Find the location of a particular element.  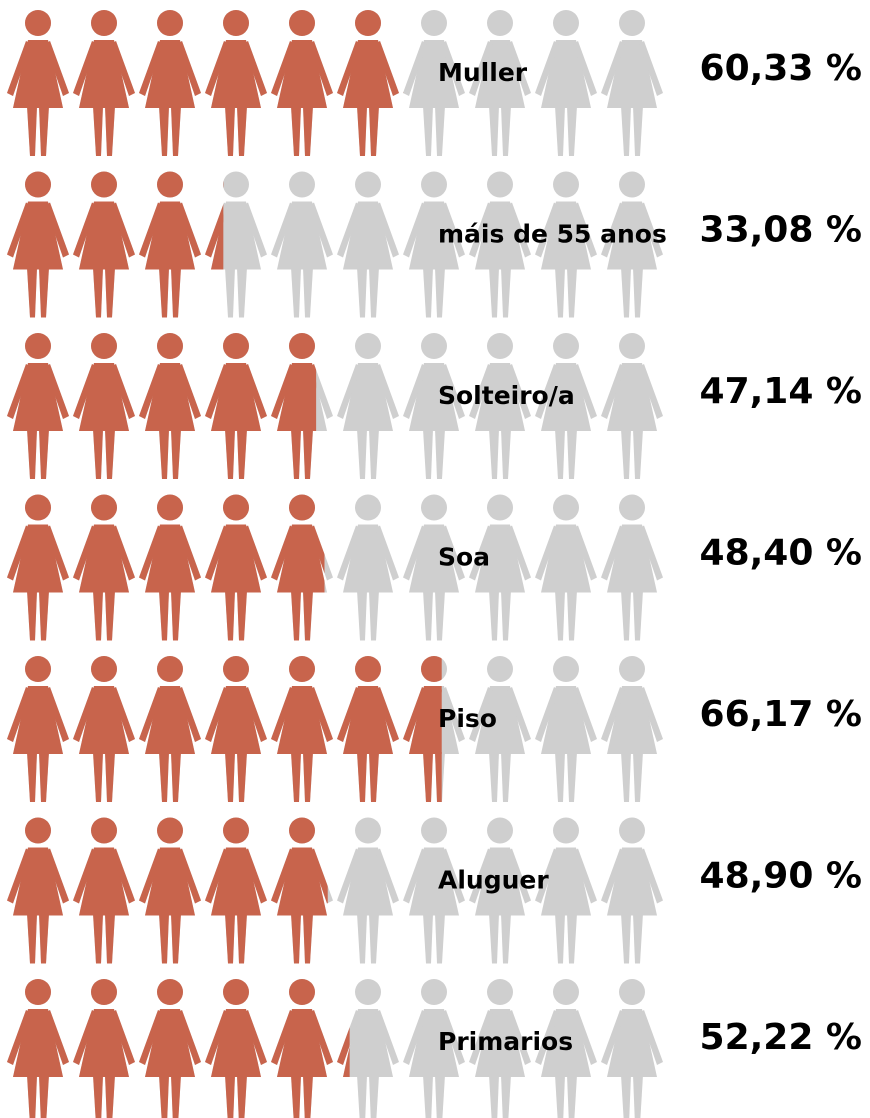

value-label: 47,14 % is located at coordinates (781, 391).